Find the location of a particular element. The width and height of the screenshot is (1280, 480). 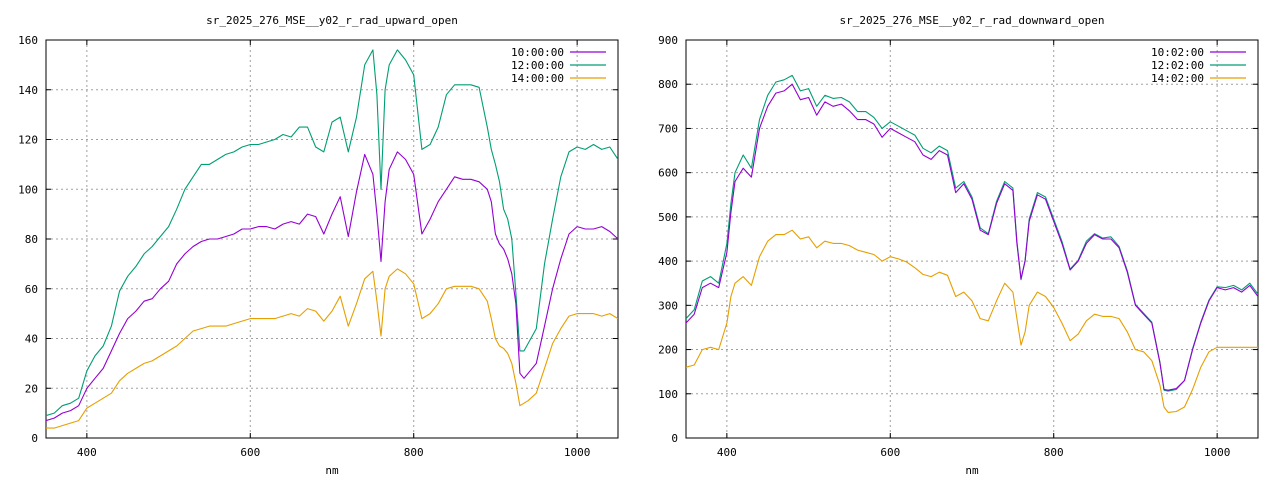

y-tick-label: 800 is located at coordinates (668, 84).